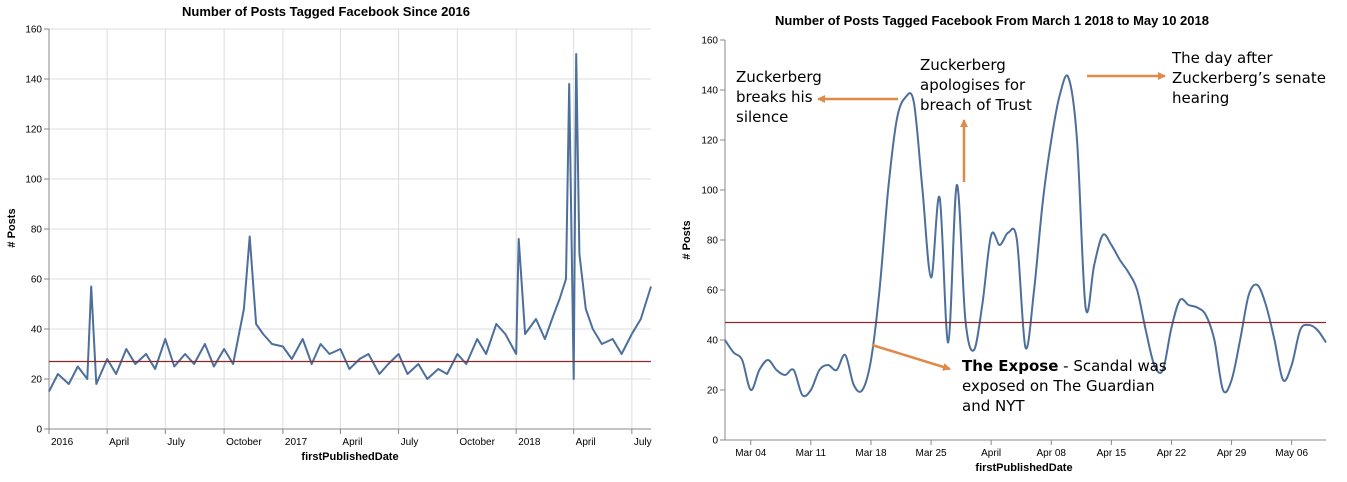 Image resolution: width=1347 pixels, height=482 pixels. I want to click on x-tick-label: 2018, so click(529, 442).